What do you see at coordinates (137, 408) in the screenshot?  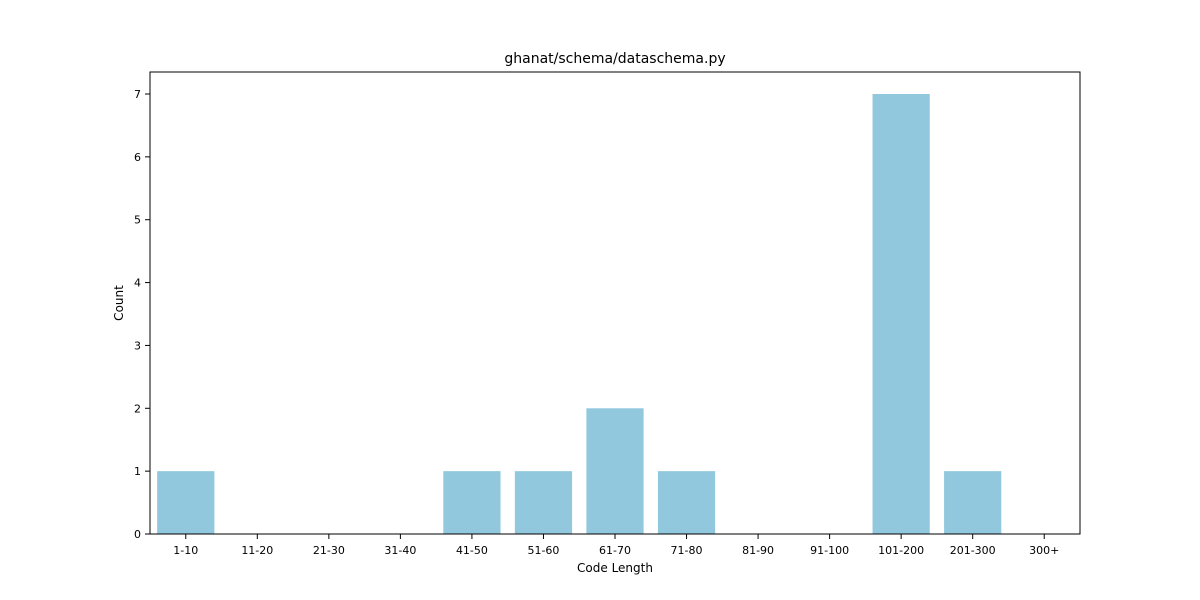 I see `y-tick-label-2: 2` at bounding box center [137, 408].